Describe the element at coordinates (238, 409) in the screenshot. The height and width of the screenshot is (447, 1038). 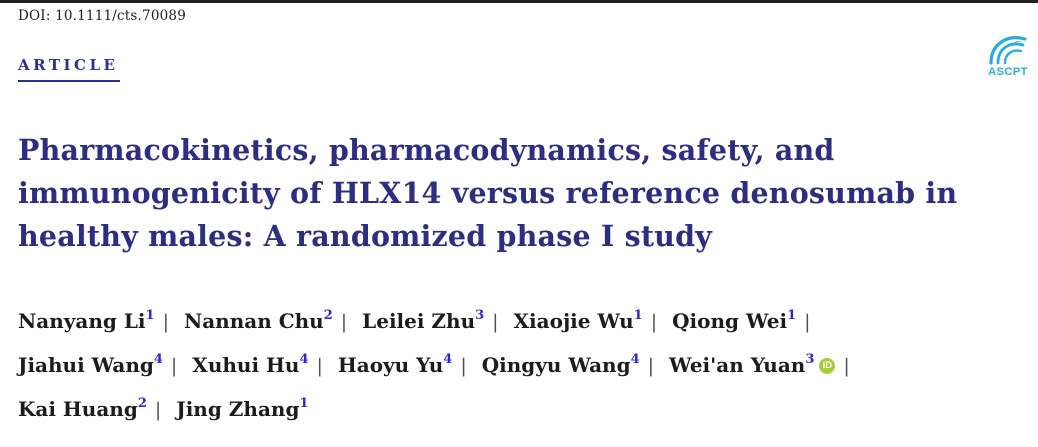
I see `author-name: Jing Zhang` at that location.